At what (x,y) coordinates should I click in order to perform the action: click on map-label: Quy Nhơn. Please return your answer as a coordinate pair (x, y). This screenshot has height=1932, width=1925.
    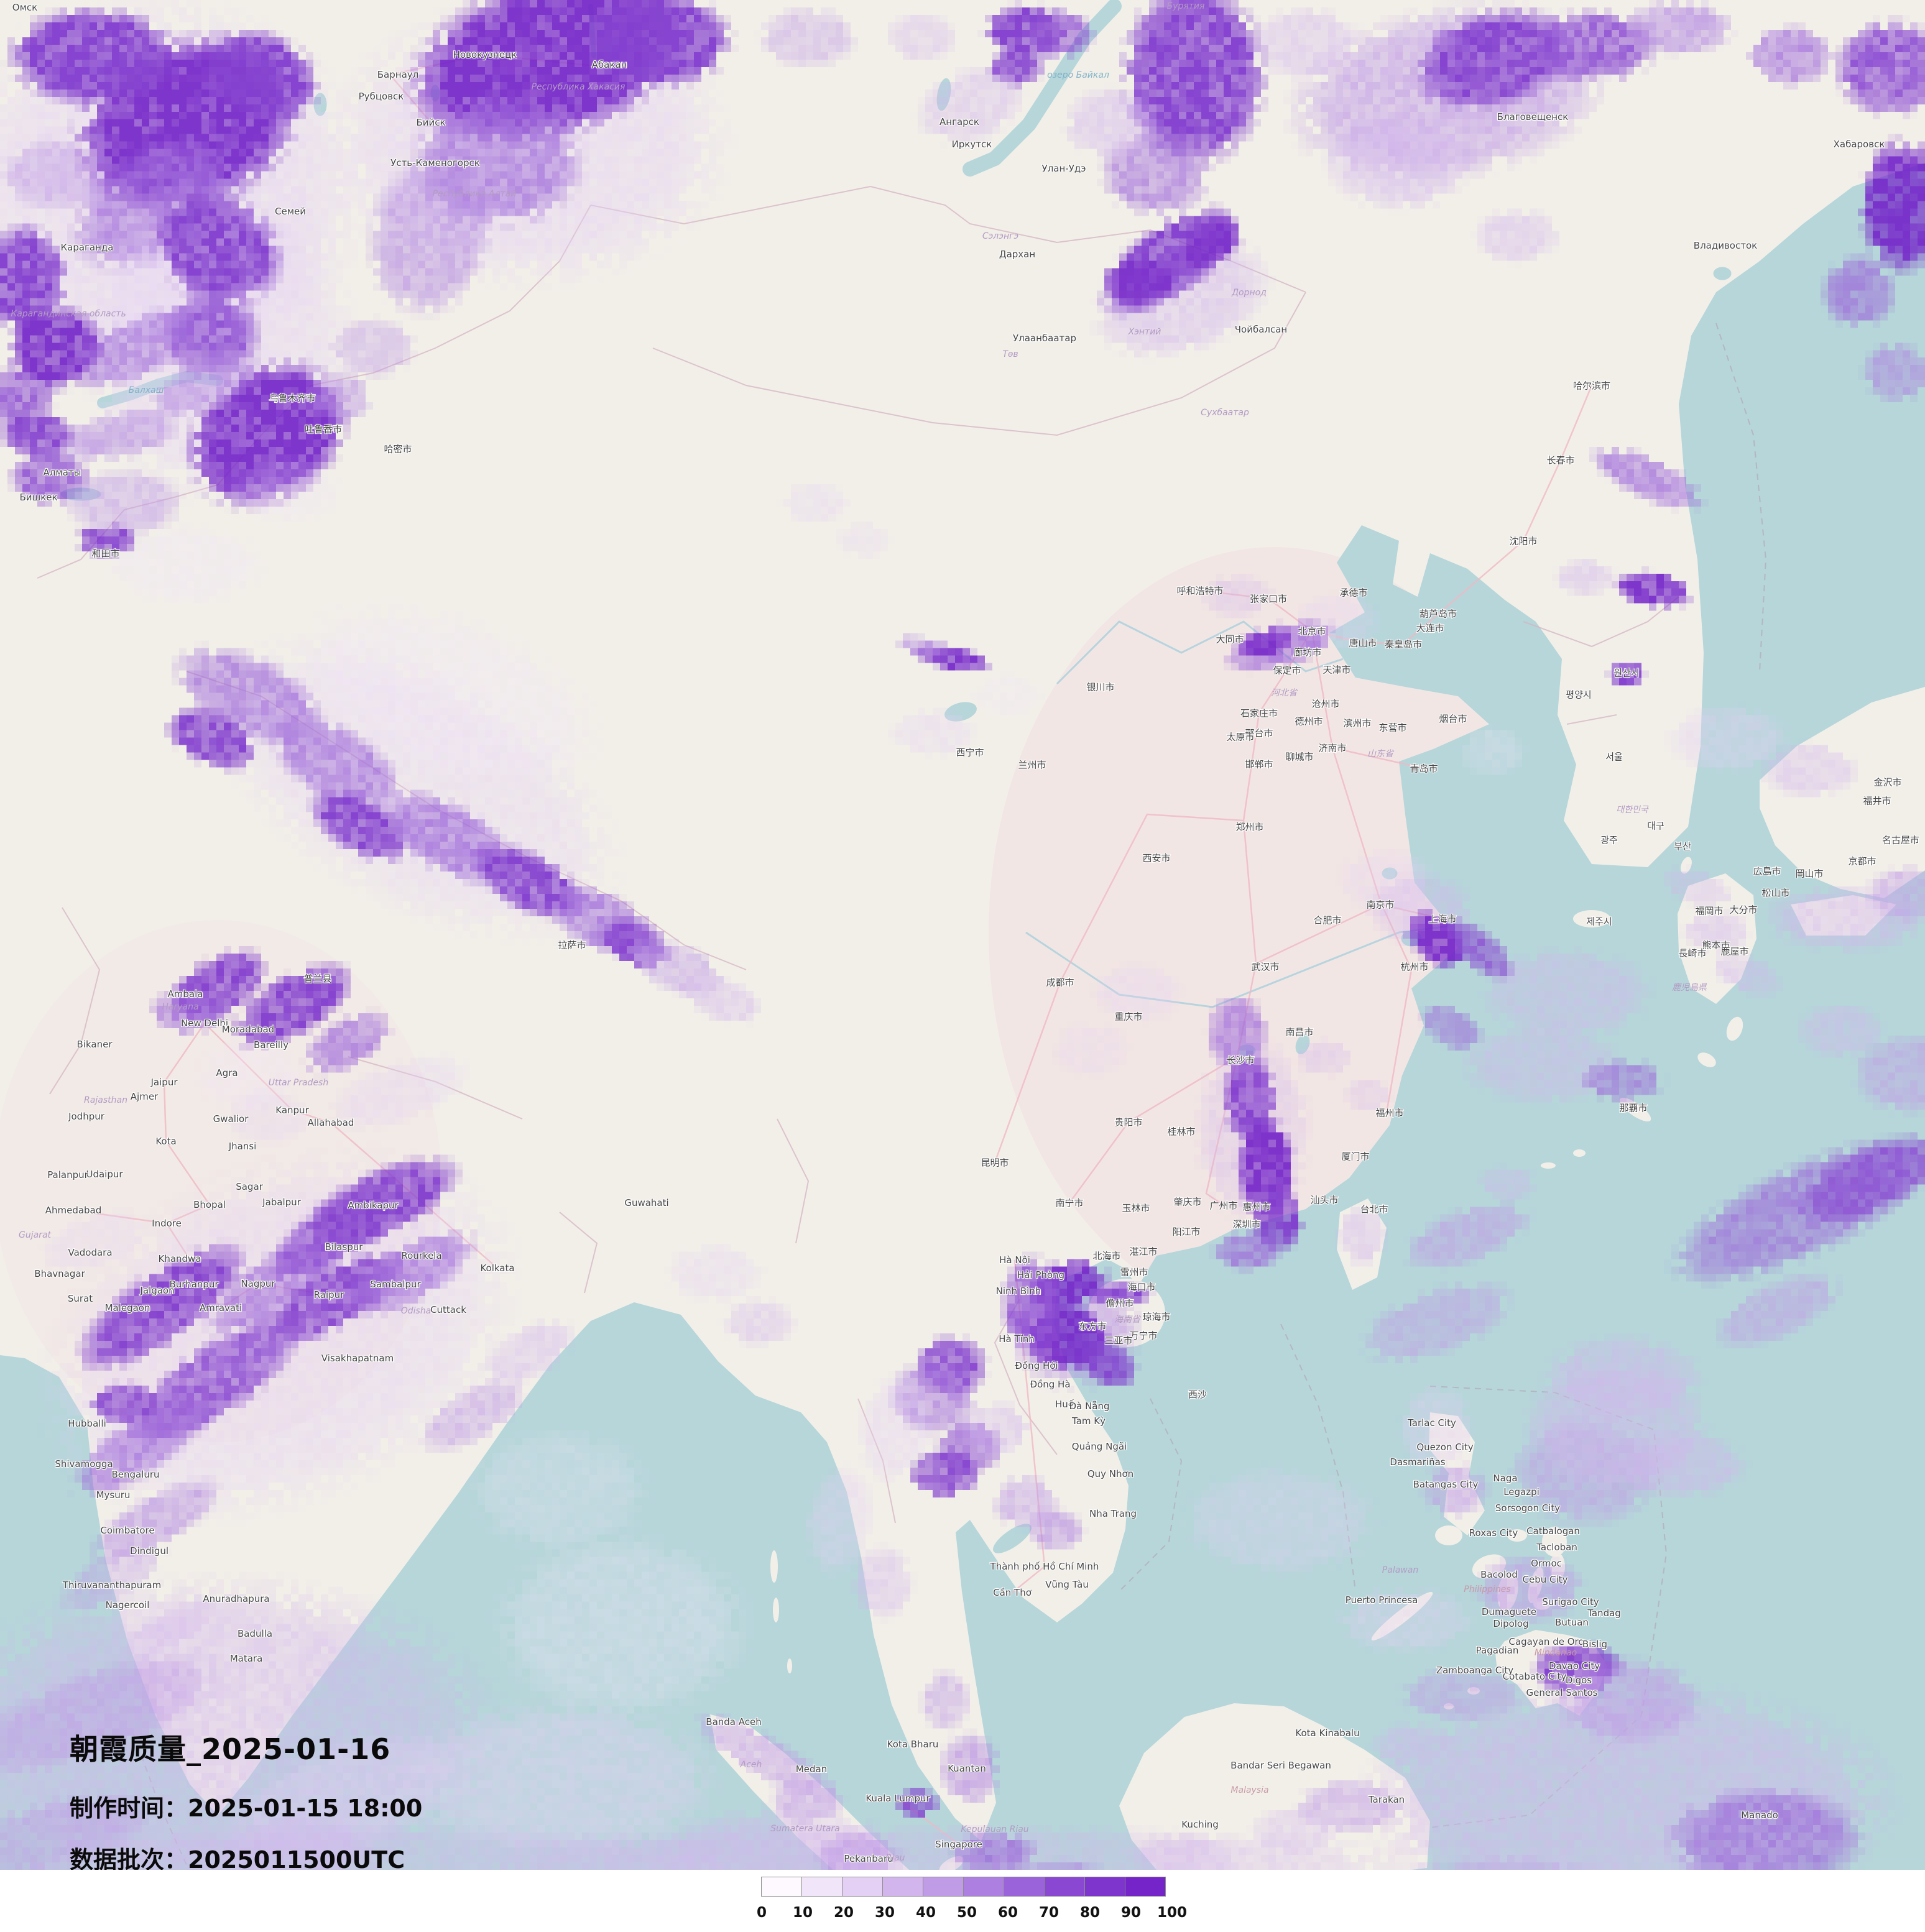
    Looking at the image, I should click on (1110, 1473).